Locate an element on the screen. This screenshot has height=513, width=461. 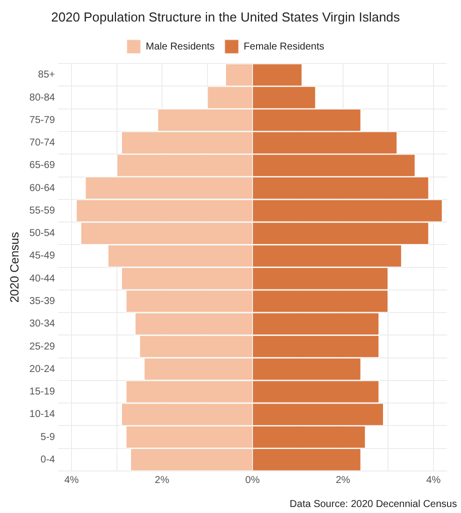
y-tick-label: 85+ is located at coordinates (47, 75).